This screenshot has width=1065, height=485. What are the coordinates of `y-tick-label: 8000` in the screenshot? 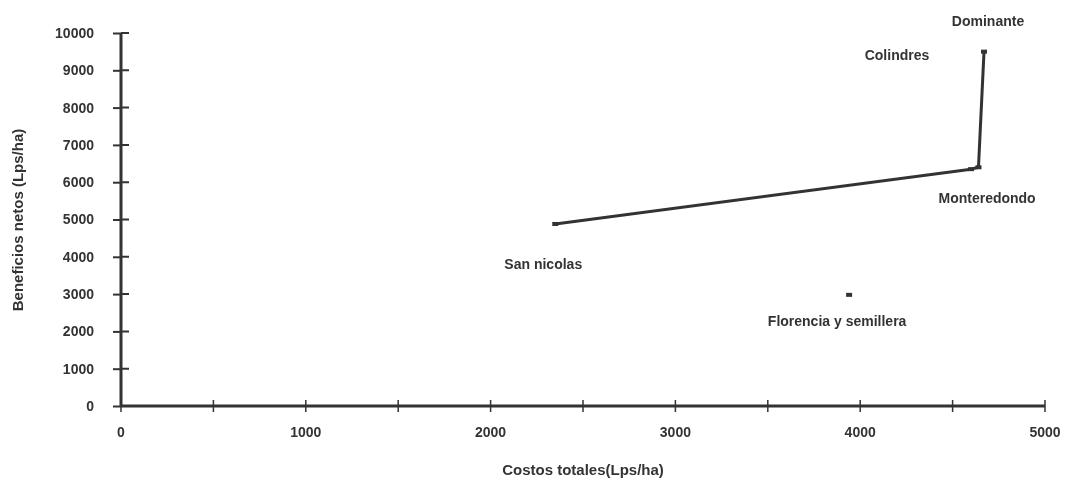 It's located at (78, 107).